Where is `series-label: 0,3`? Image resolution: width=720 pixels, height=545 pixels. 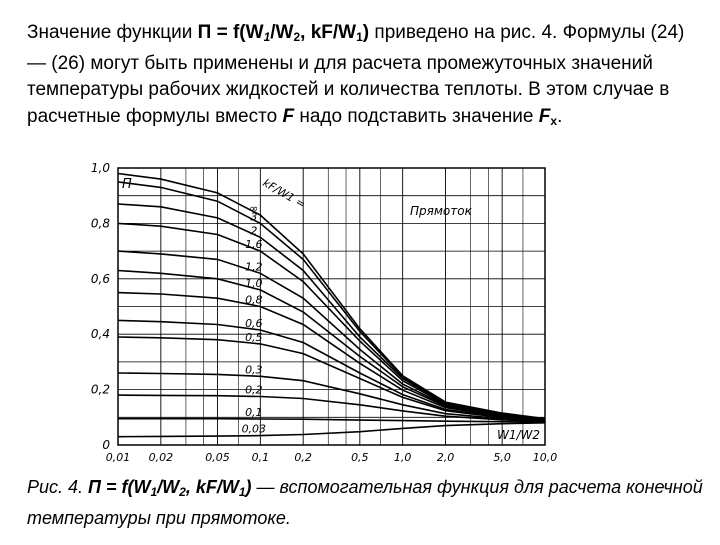
series-label: 0,3 is located at coordinates (254, 369).